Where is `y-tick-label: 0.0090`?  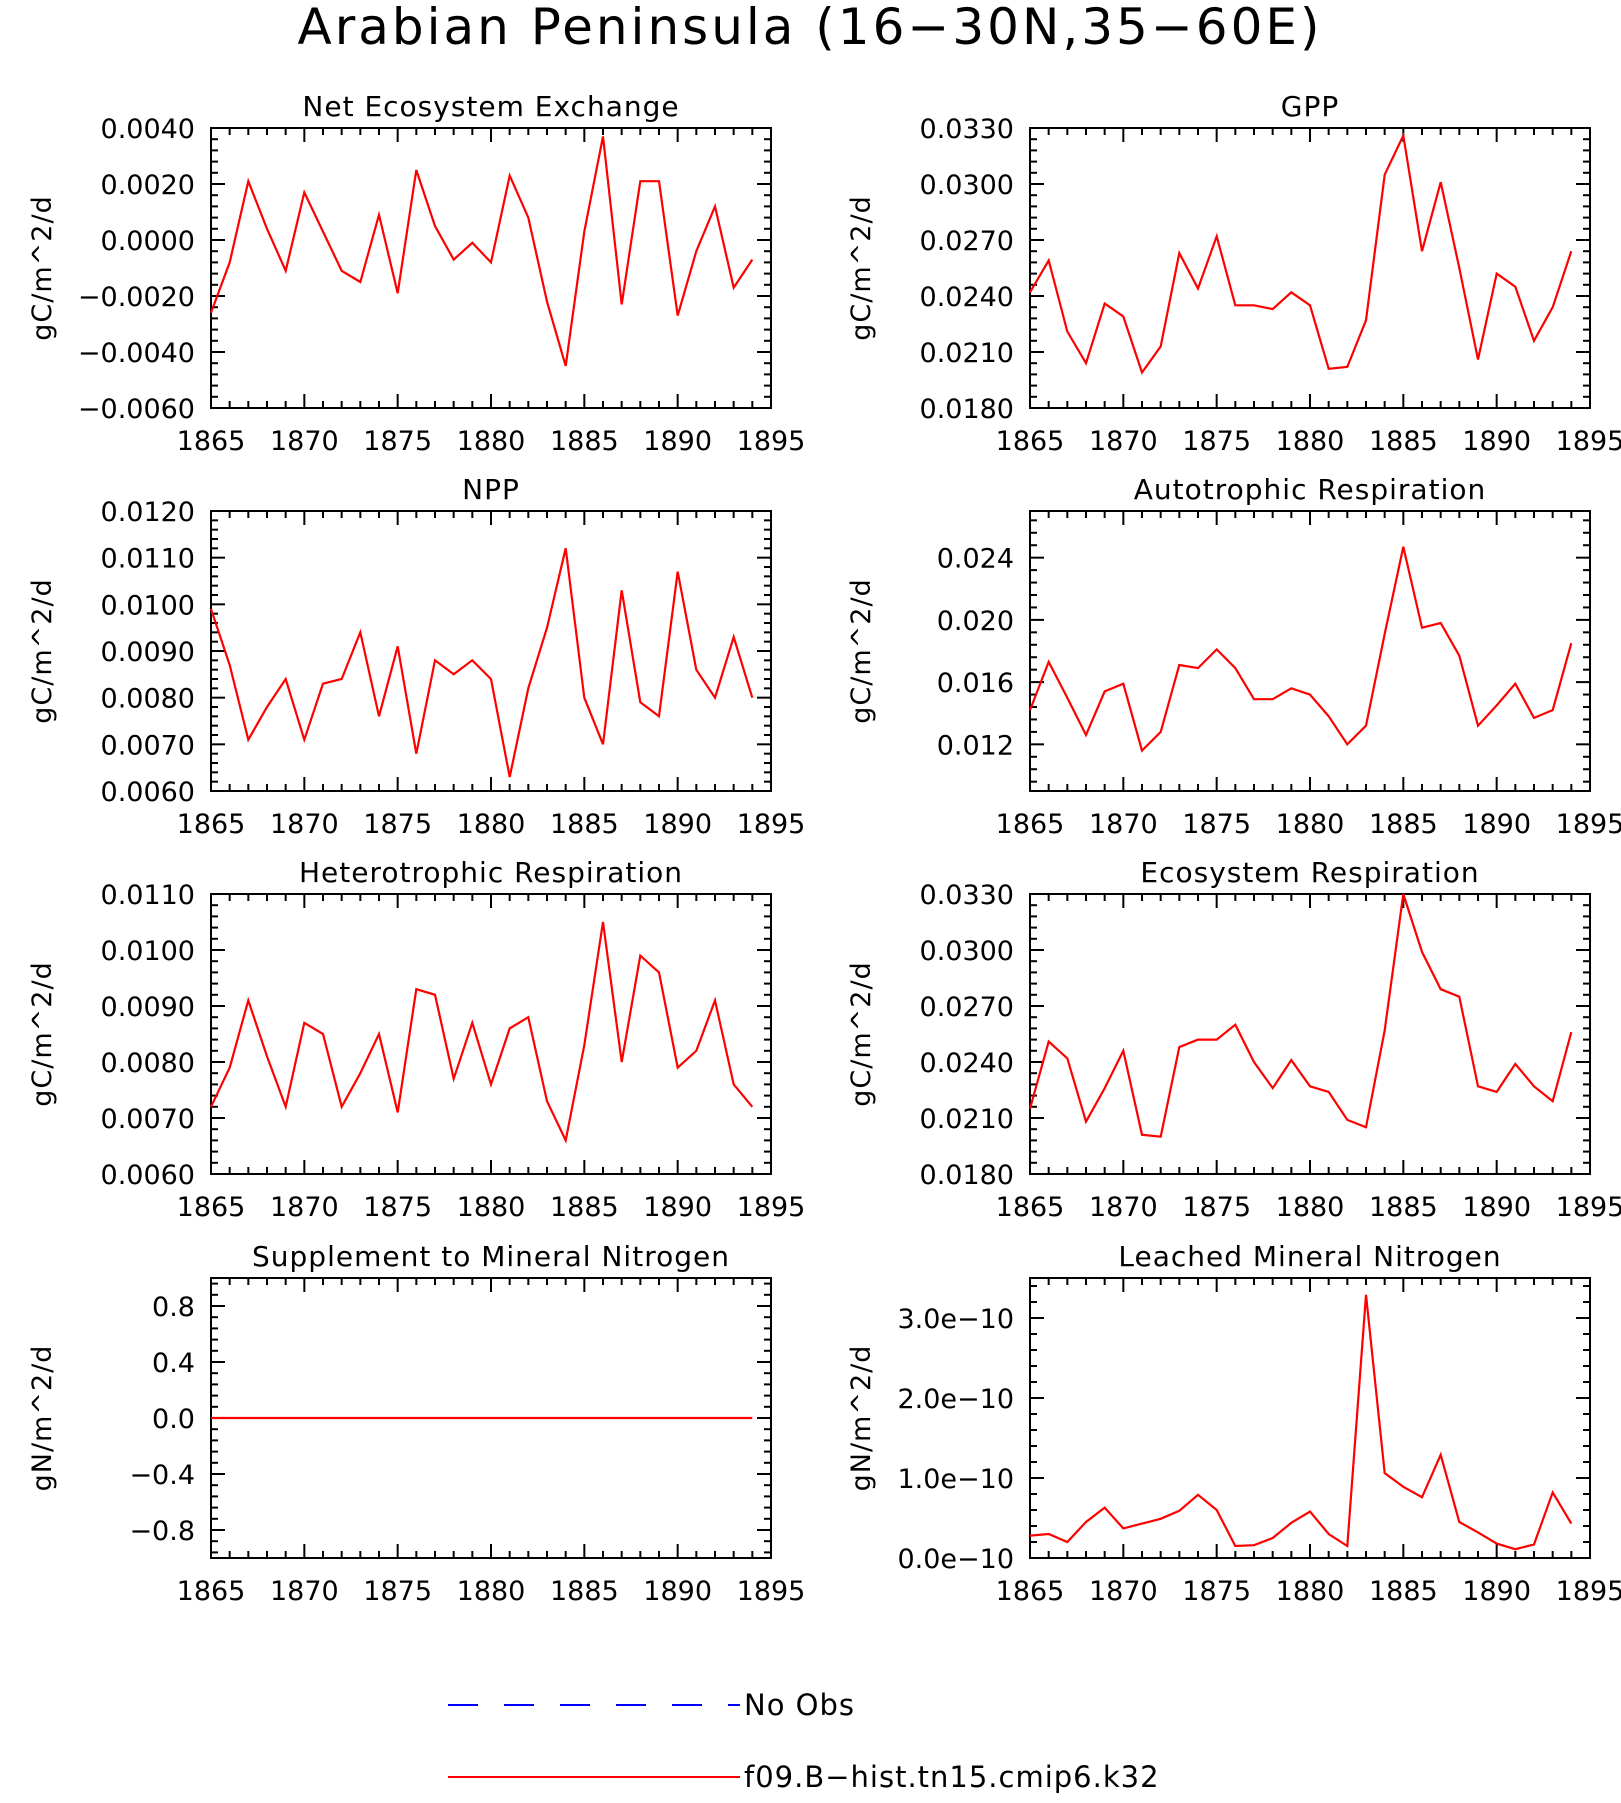
y-tick-label: 0.0090 is located at coordinates (148, 652).